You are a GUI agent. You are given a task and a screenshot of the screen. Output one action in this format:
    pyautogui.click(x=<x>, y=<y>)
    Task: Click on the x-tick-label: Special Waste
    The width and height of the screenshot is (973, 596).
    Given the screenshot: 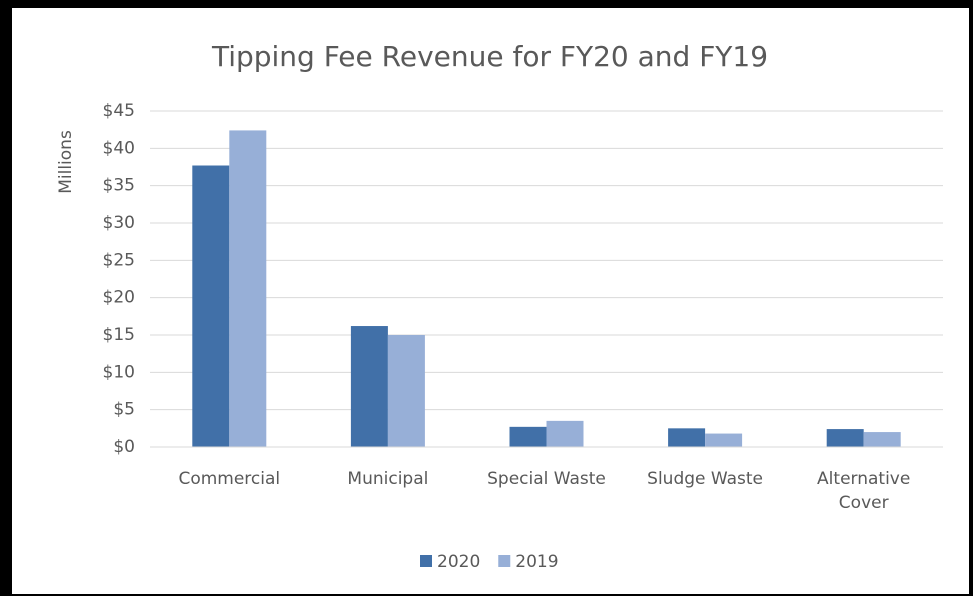 What is the action you would take?
    pyautogui.click(x=546, y=479)
    